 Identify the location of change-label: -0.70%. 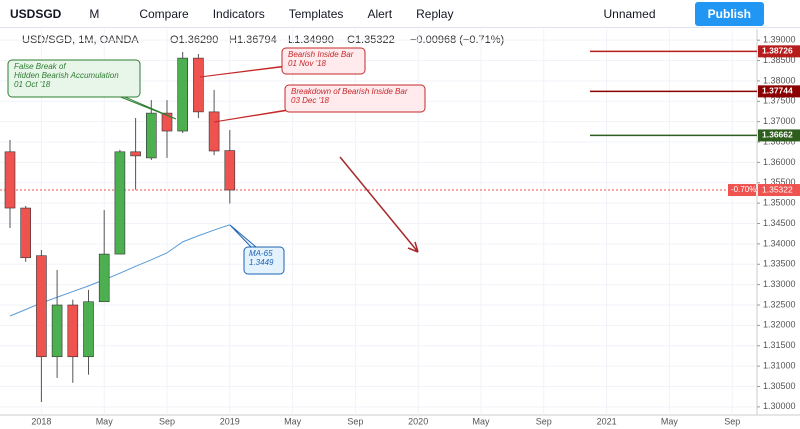
(743, 189).